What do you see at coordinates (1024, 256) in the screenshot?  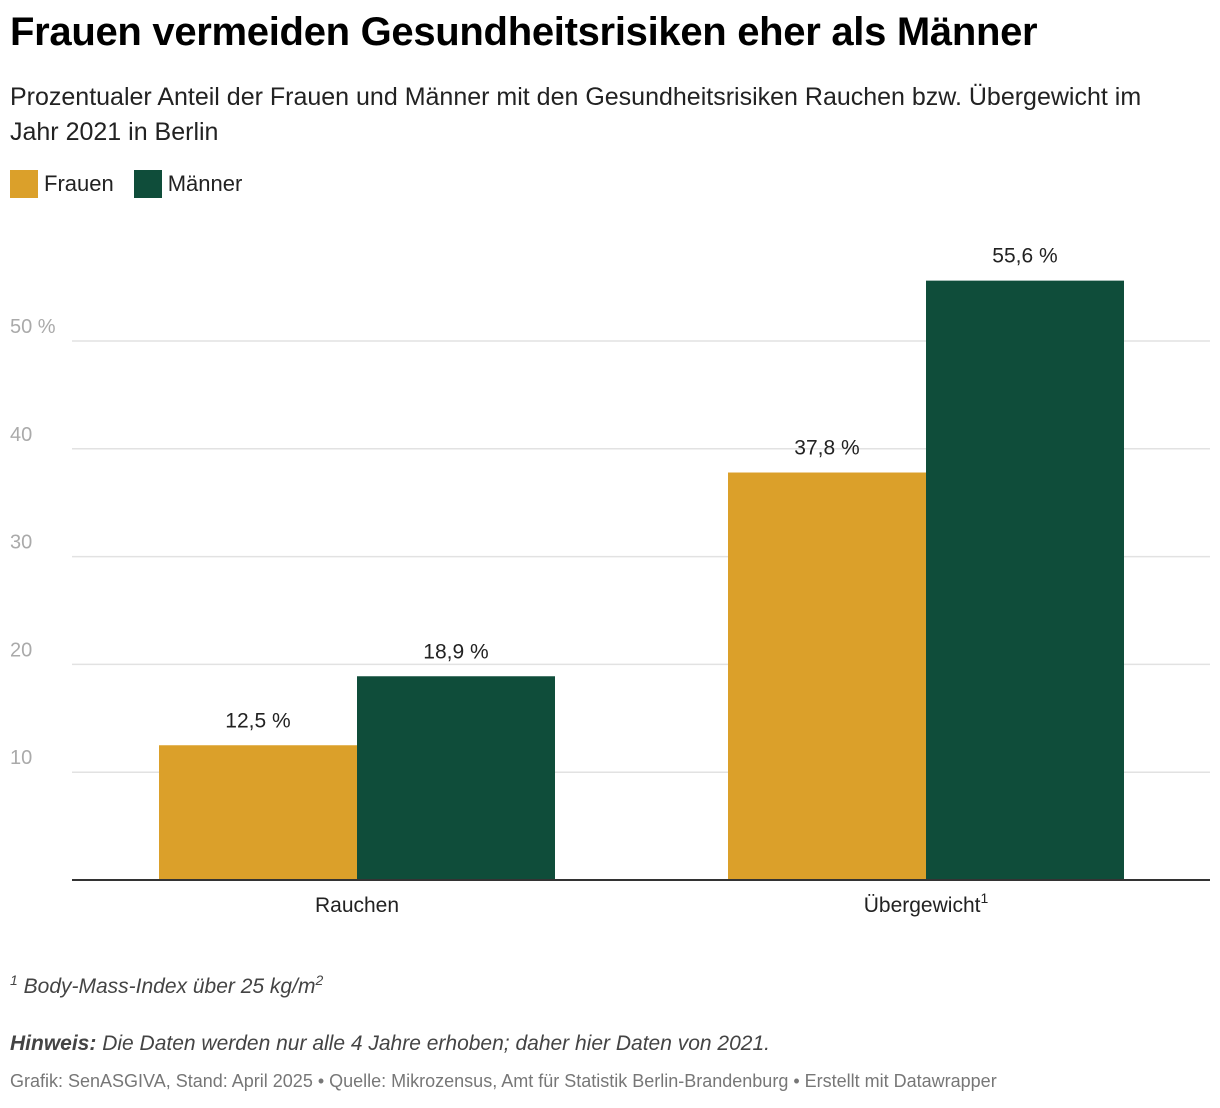 I see `data-label: 55,6 %` at bounding box center [1024, 256].